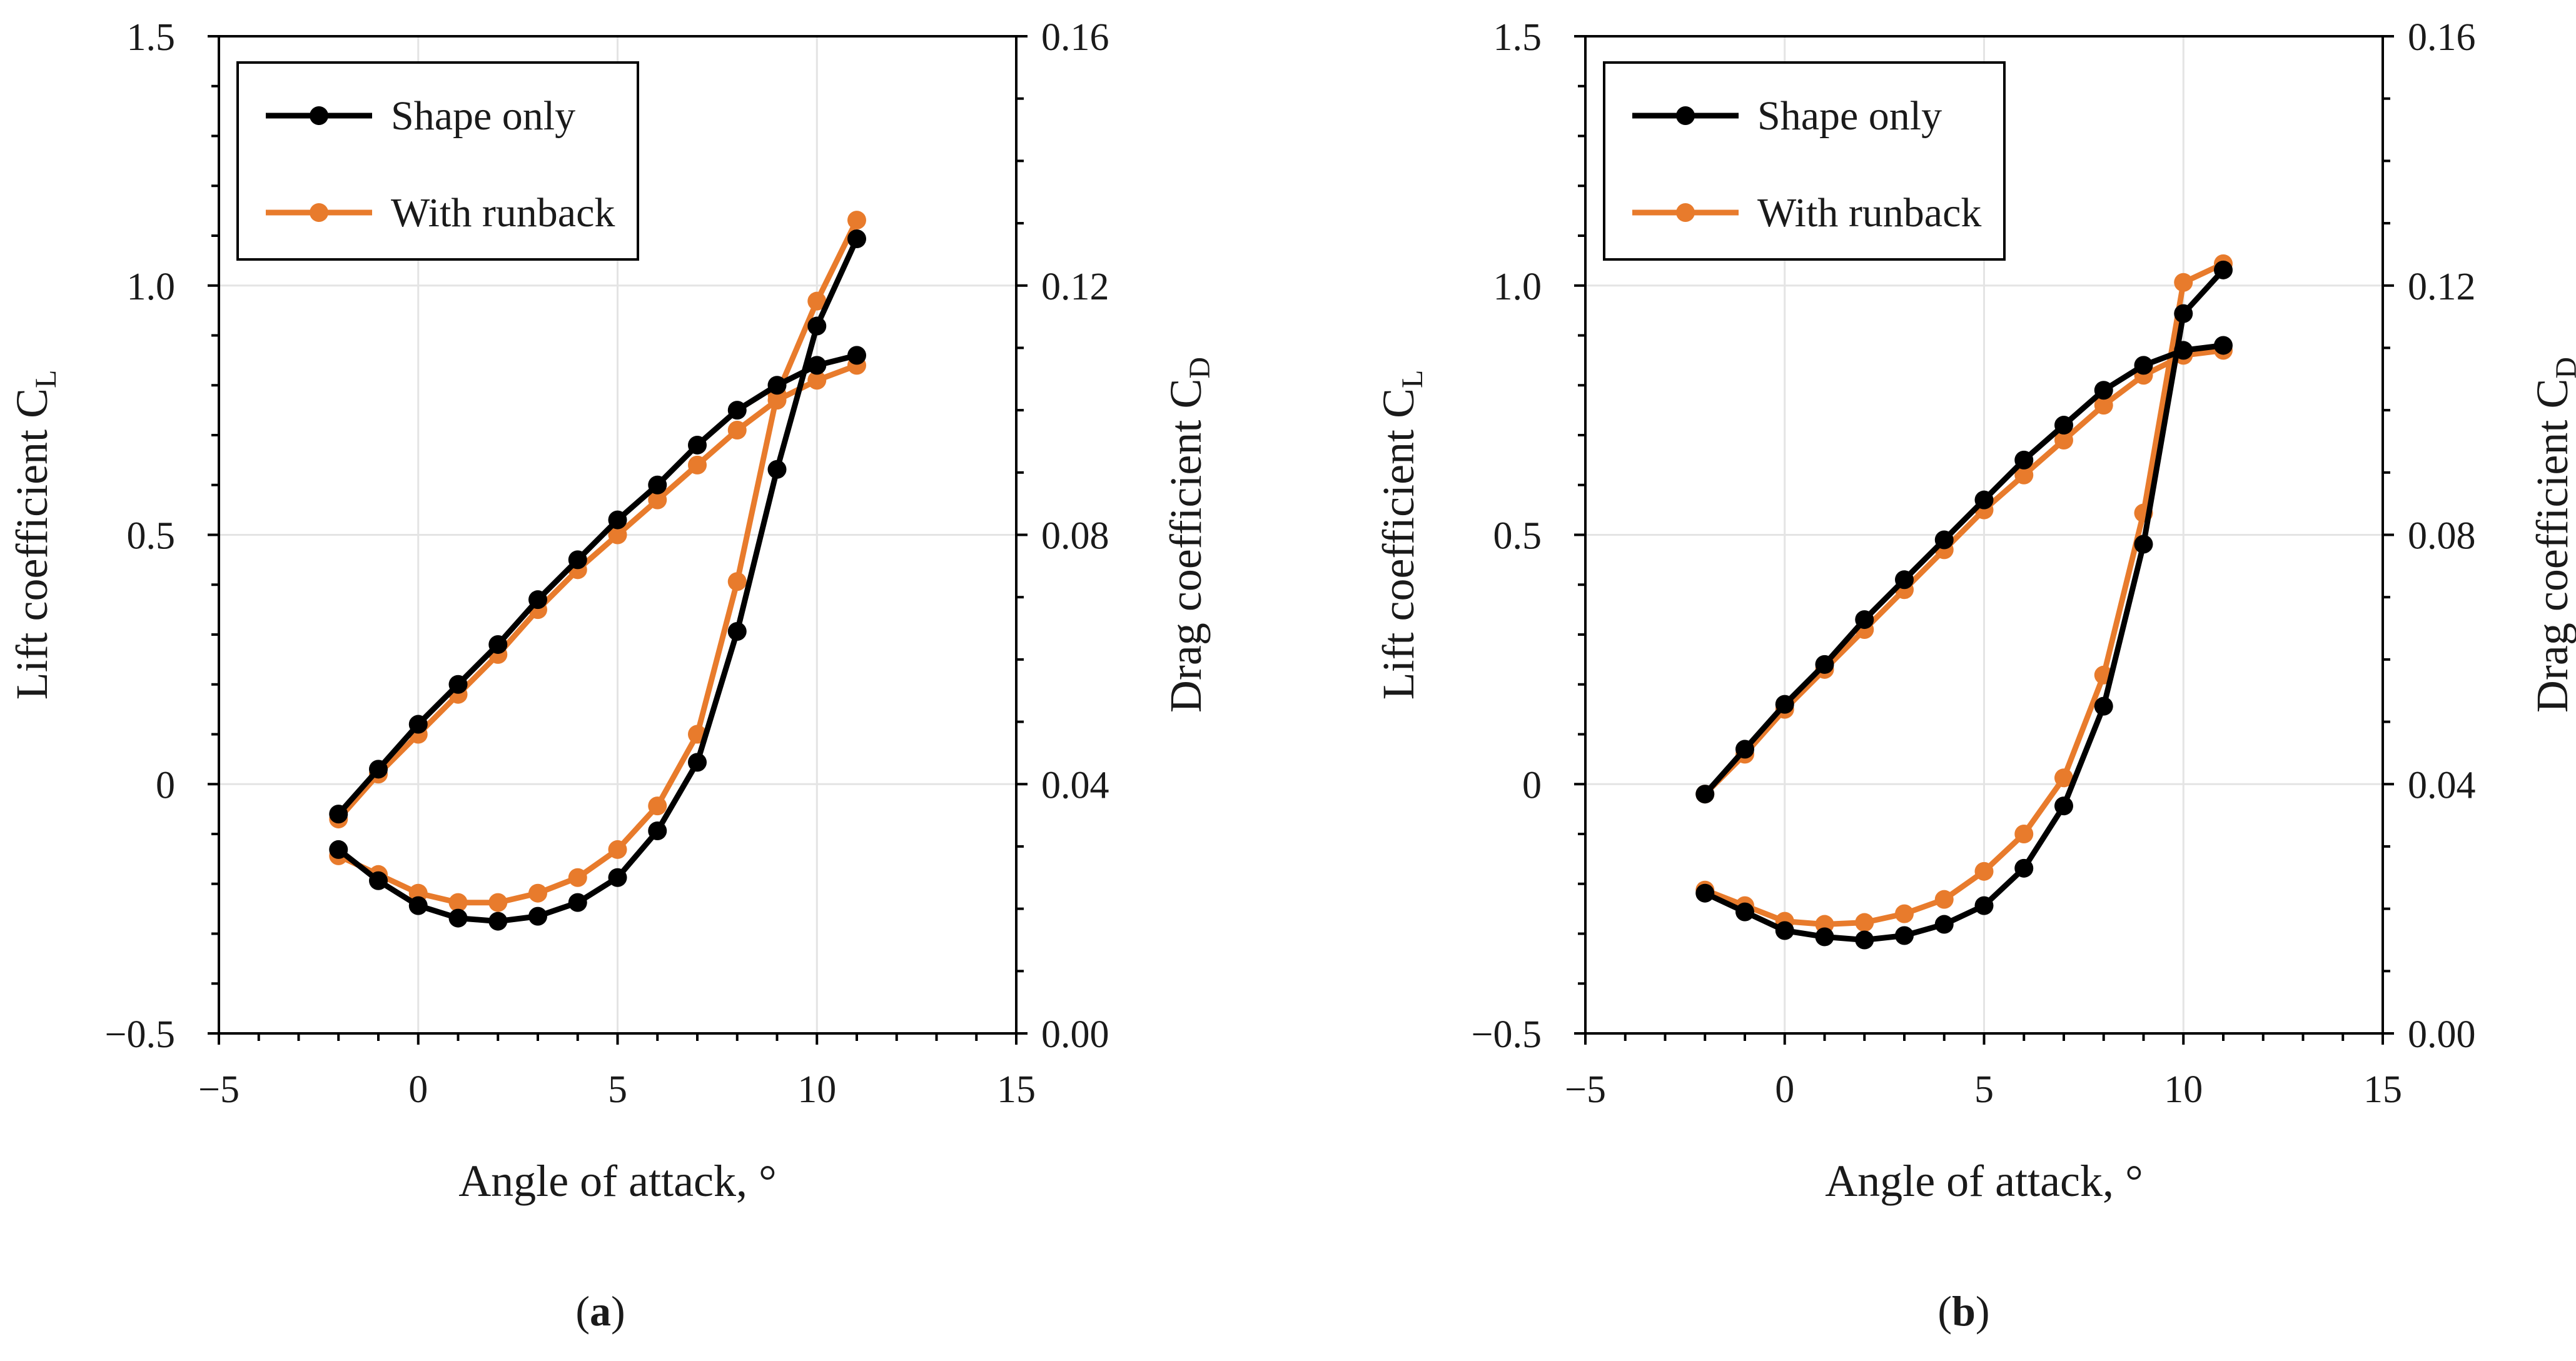  What do you see at coordinates (35, 535) in the screenshot?
I see `y-left-axis-title: Lift coefficient CL` at bounding box center [35, 535].